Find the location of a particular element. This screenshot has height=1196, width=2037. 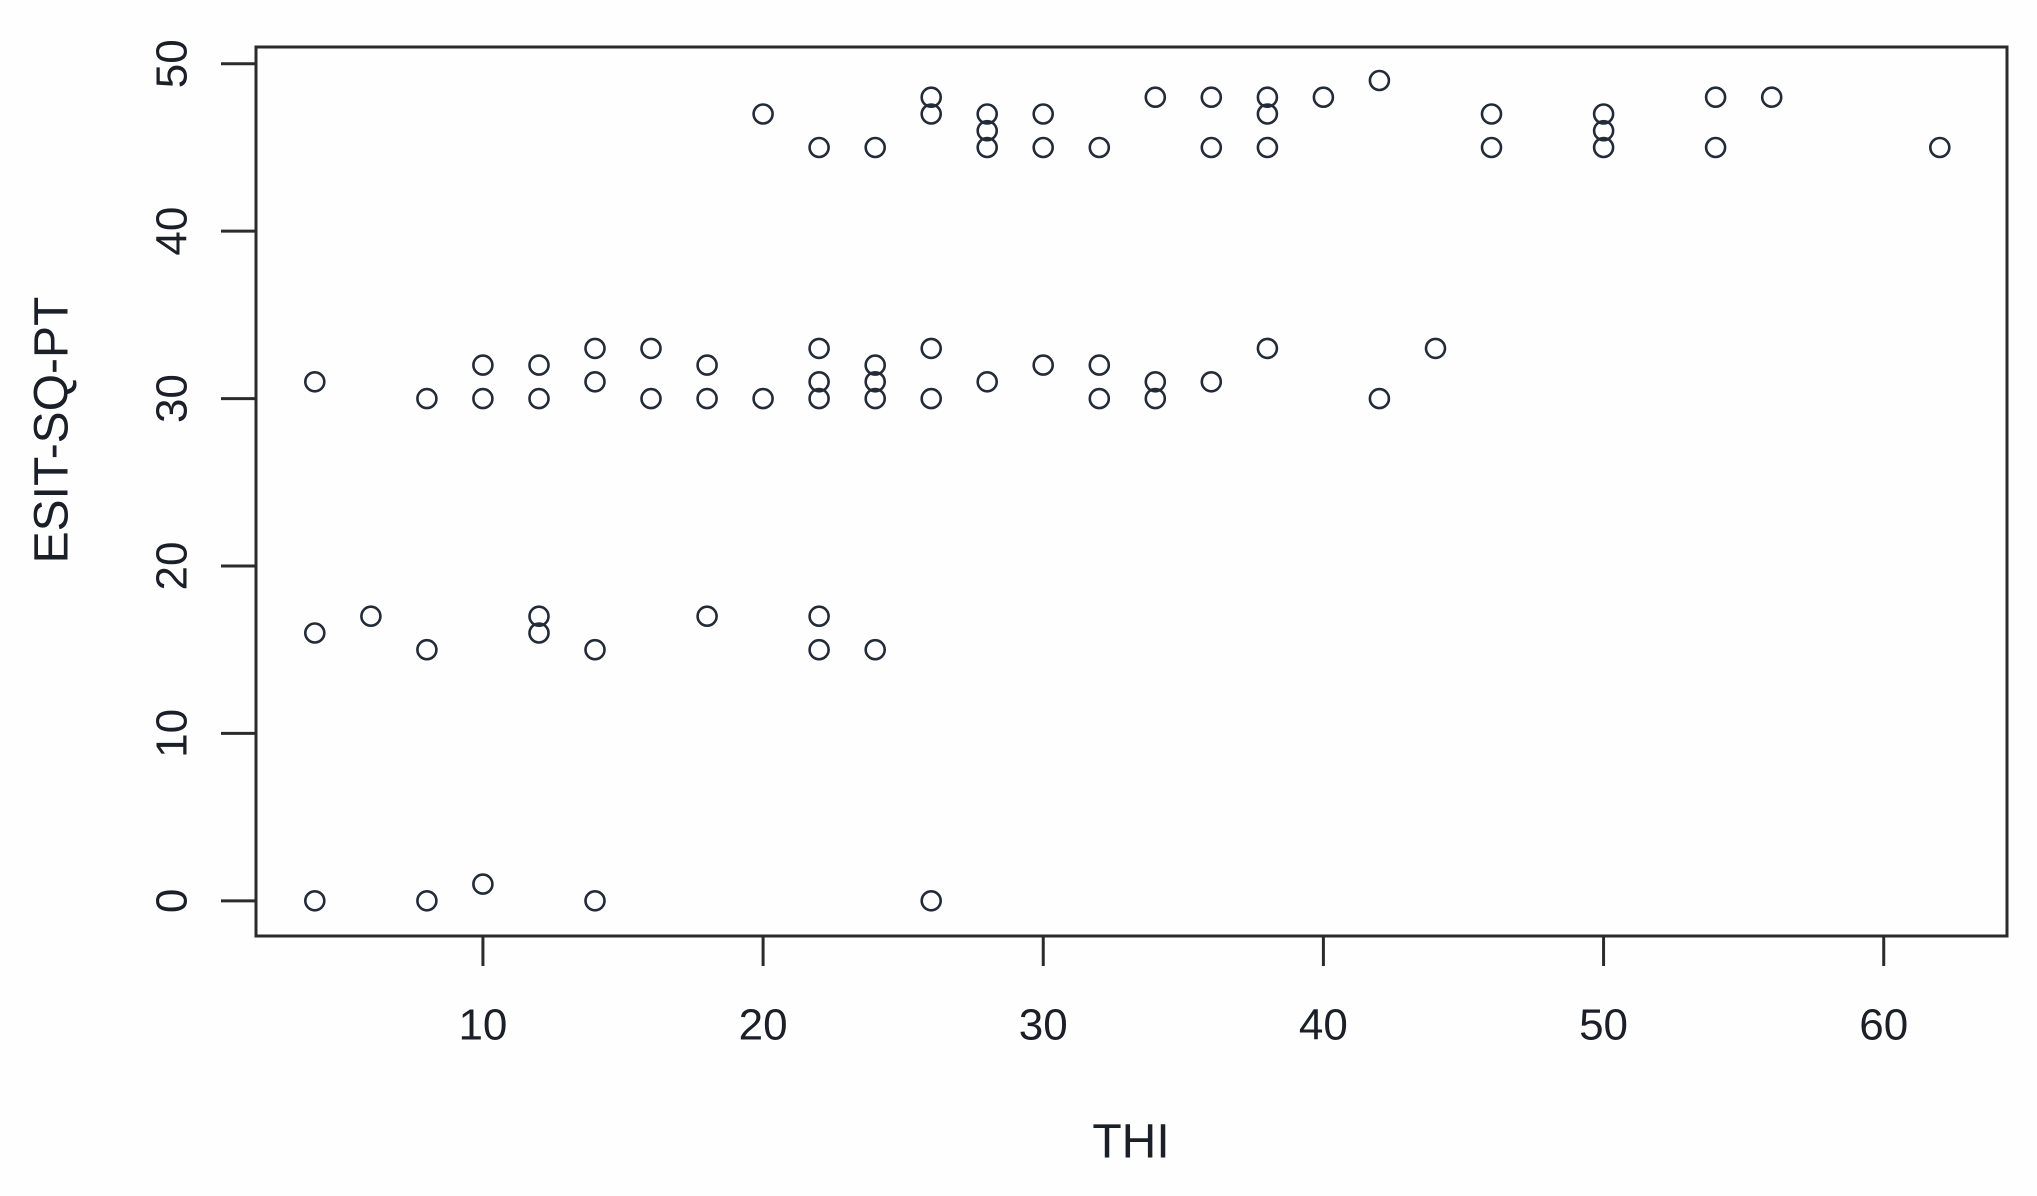

y-tick-label: 30 is located at coordinates (172, 398).